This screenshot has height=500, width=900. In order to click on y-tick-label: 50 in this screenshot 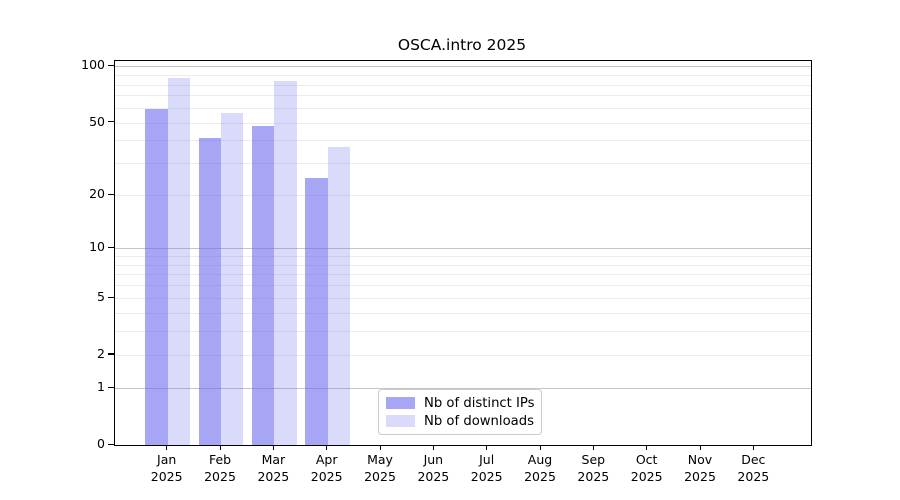, I will do `click(97, 121)`.